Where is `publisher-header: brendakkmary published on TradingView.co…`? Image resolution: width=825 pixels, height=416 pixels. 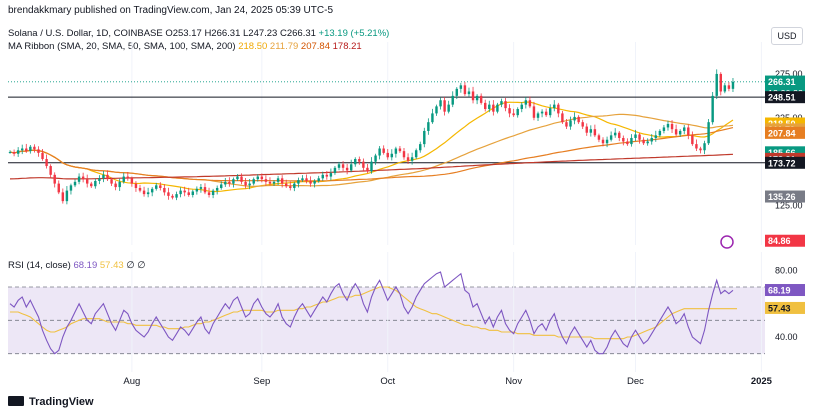
publisher-header: brendakkmary published on TradingView.co… is located at coordinates (171, 10).